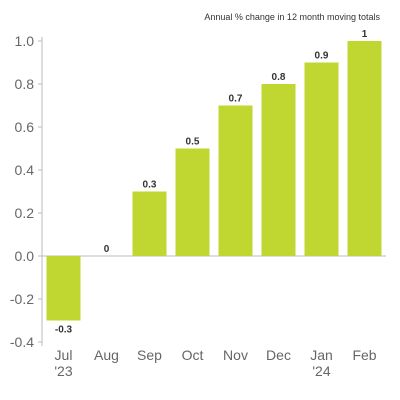 Image resolution: width=400 pixels, height=400 pixels. What do you see at coordinates (321, 355) in the screenshot?
I see `x-tick-label: Jan` at bounding box center [321, 355].